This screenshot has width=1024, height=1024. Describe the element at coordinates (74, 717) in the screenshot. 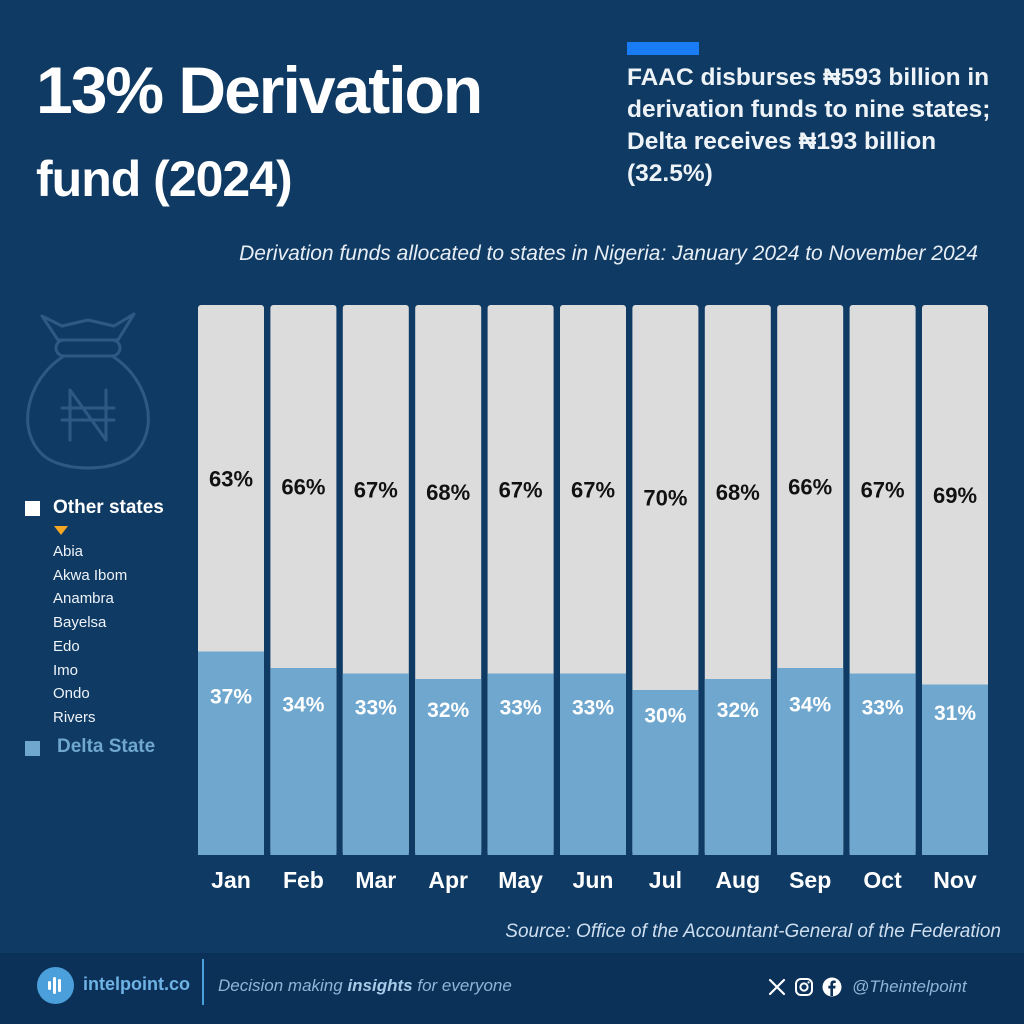

I see `legend-state: Rivers` at that location.